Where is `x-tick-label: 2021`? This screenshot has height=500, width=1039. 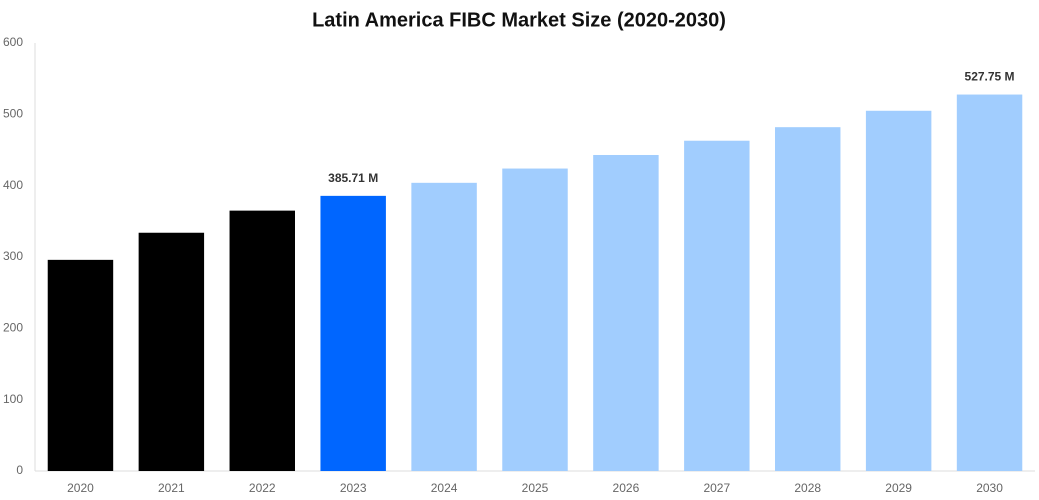 x-tick-label: 2021 is located at coordinates (171, 488).